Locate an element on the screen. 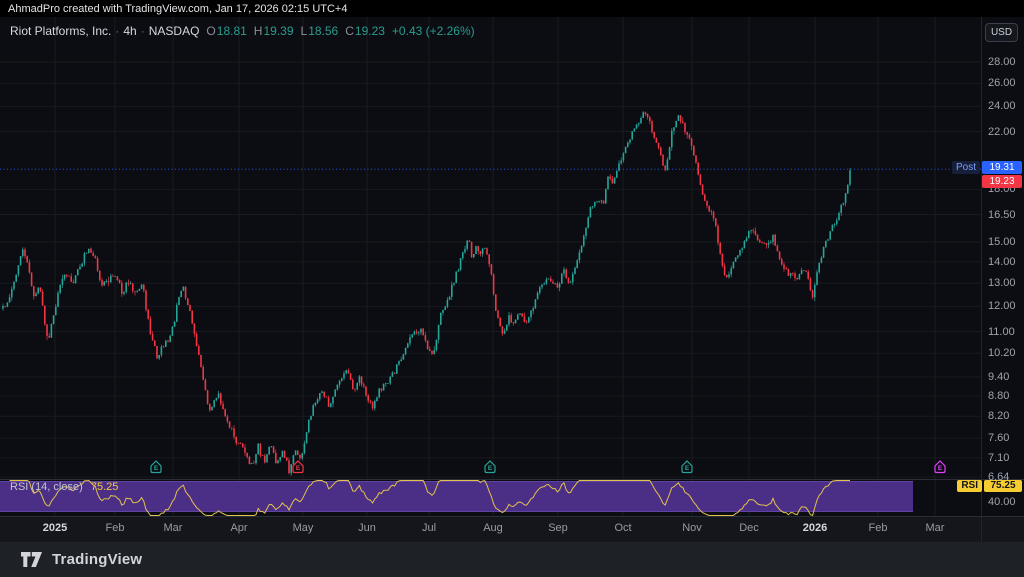 Image resolution: width=1024 pixels, height=577 pixels. rsi-axis-badge: RSI is located at coordinates (969, 486).